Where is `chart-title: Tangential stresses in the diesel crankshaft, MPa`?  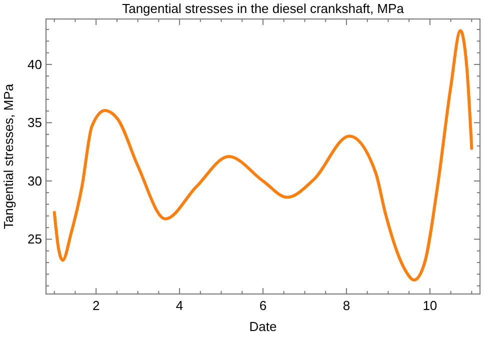
chart-title: Tangential stresses in the diesel crankshaft, MPa is located at coordinates (263, 8).